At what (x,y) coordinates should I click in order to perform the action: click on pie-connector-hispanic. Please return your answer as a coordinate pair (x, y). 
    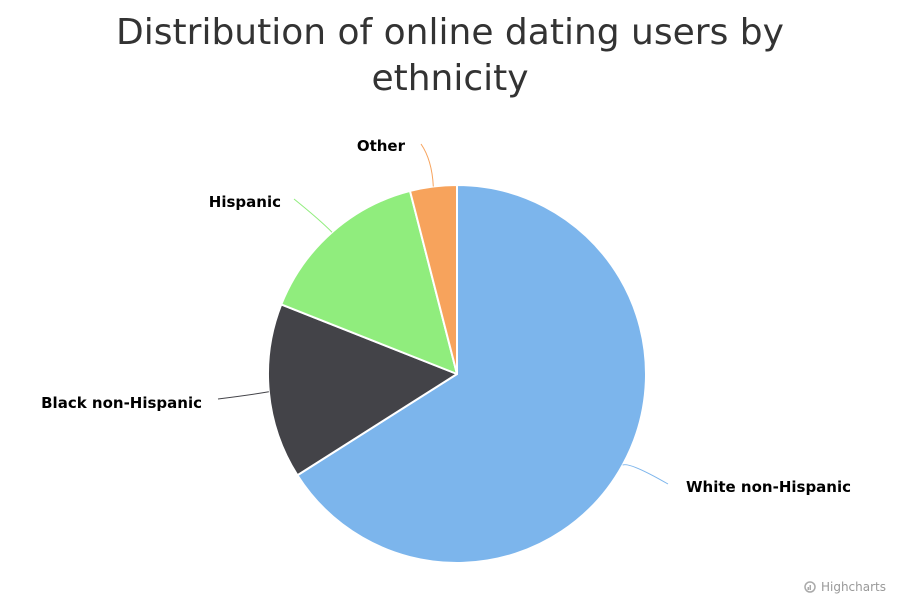
    Looking at the image, I should click on (313, 215).